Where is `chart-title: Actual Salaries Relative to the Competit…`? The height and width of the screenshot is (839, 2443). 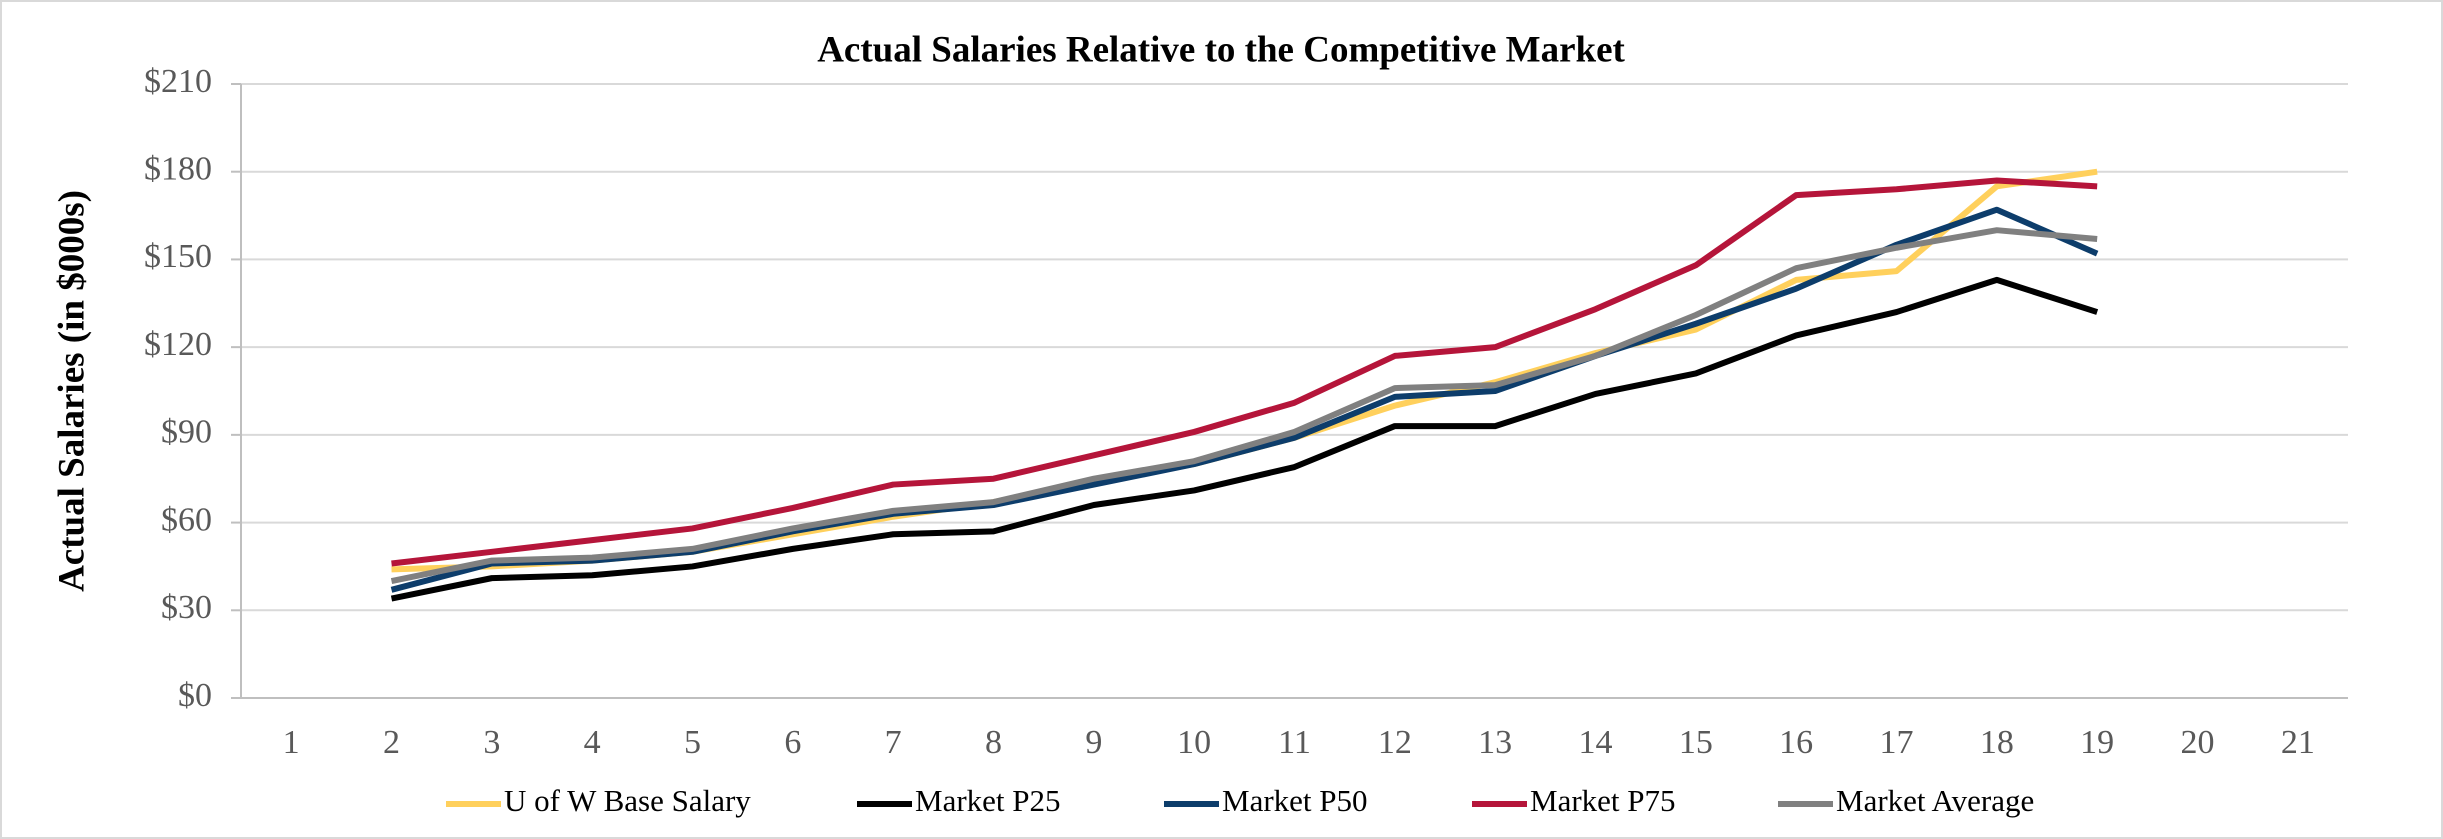 chart-title: Actual Salaries Relative to the Competit… is located at coordinates (1221, 49).